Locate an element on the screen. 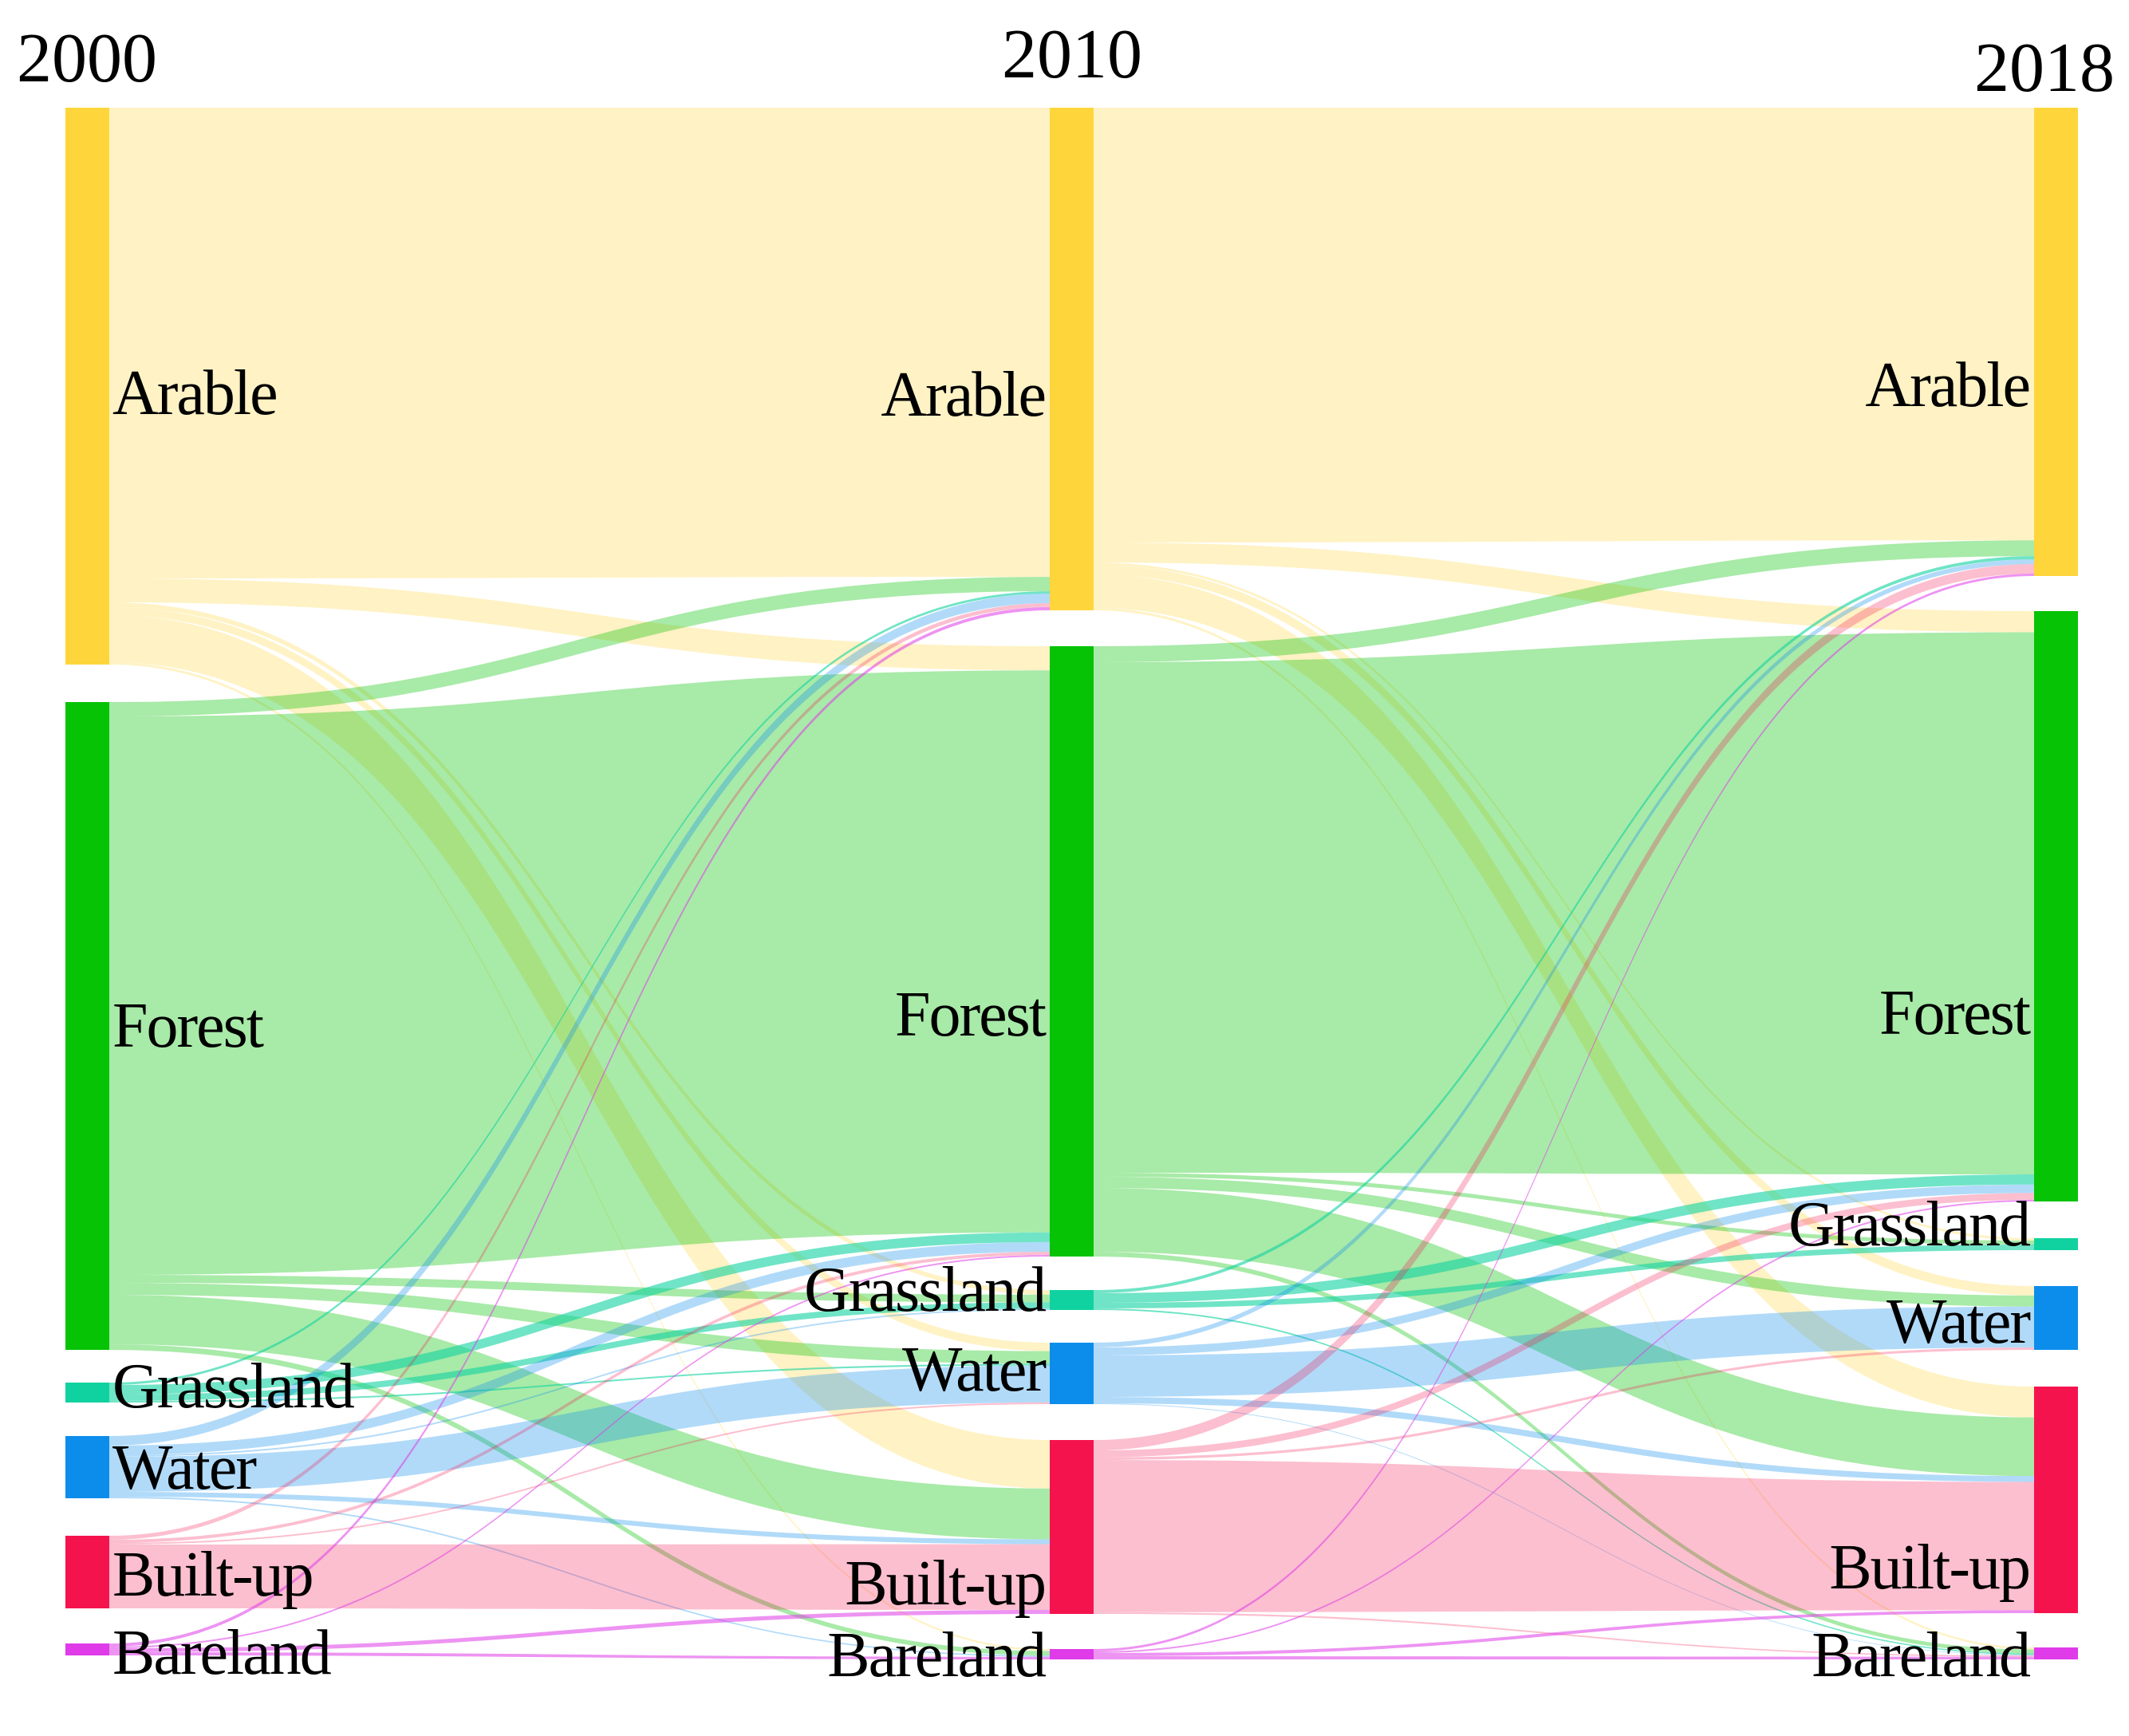 Image resolution: width=2129 pixels, height=1736 pixels. flow-p2010_2018-bareland-to-builtup is located at coordinates (1564, 1633).